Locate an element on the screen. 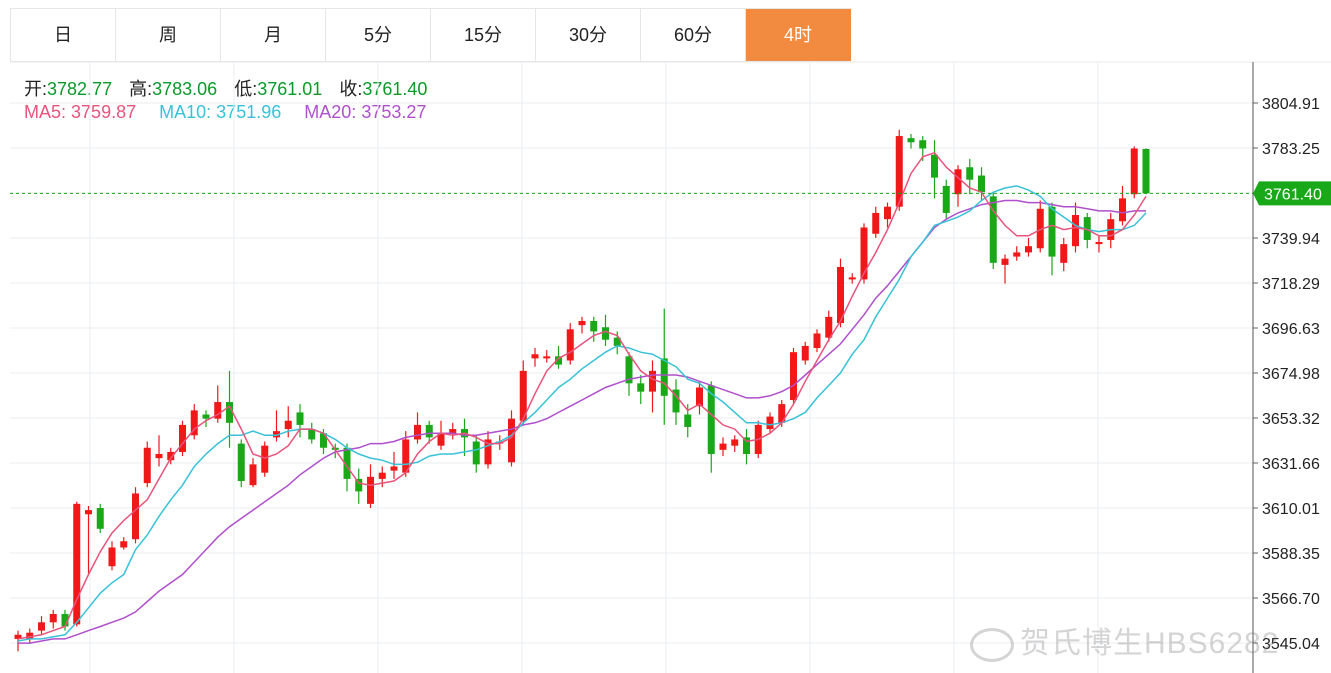  y-tick-label: 3566.70 is located at coordinates (1291, 599).